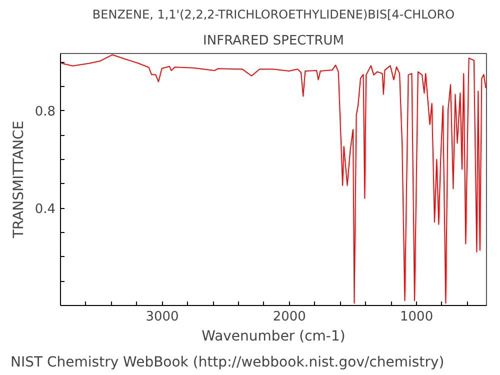  I want to click on y-axis-title: TRANSMITTANCE, so click(18, 180).